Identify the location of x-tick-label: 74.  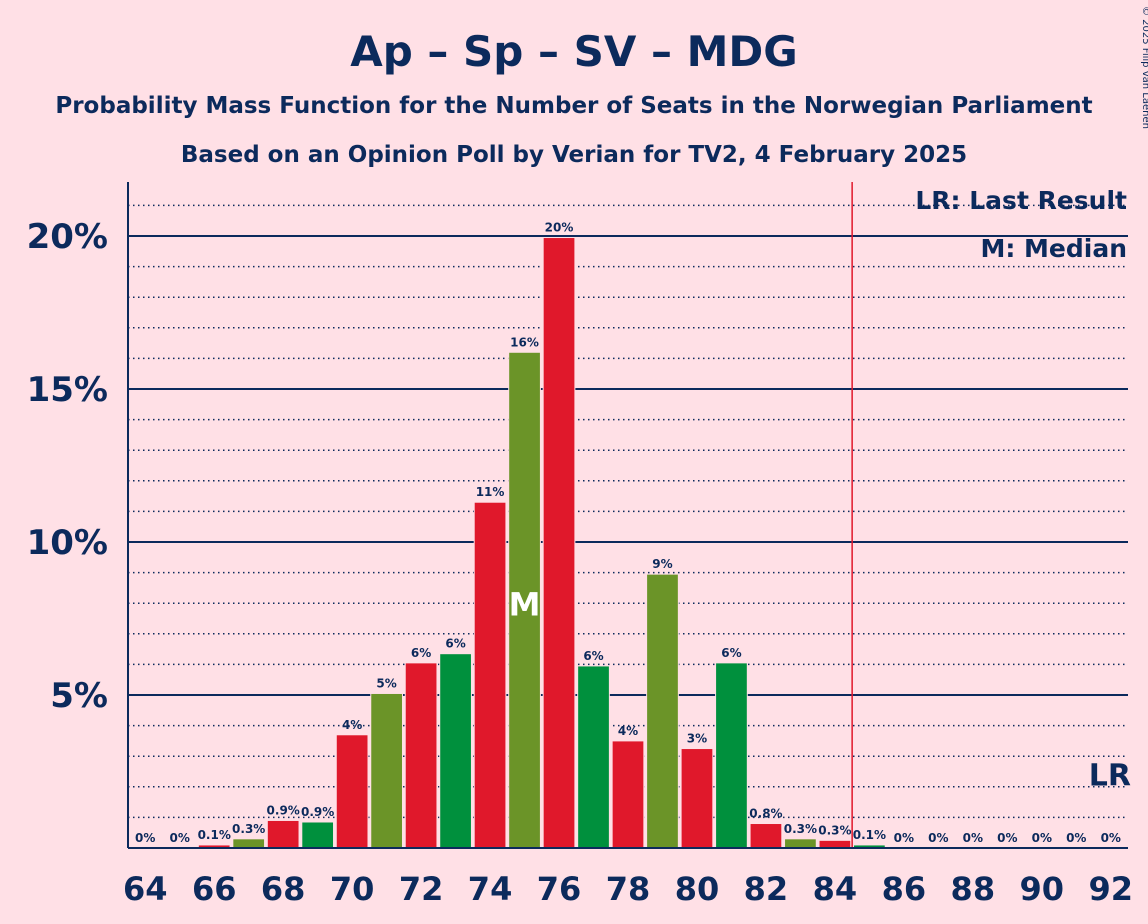
(490, 889).